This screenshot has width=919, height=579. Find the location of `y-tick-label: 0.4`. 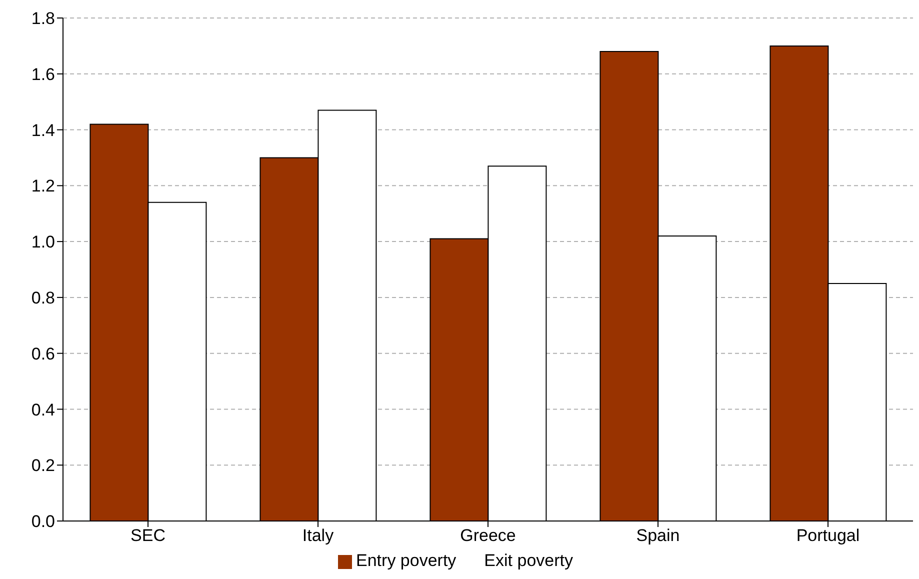

y-tick-label: 0.4 is located at coordinates (43, 410).